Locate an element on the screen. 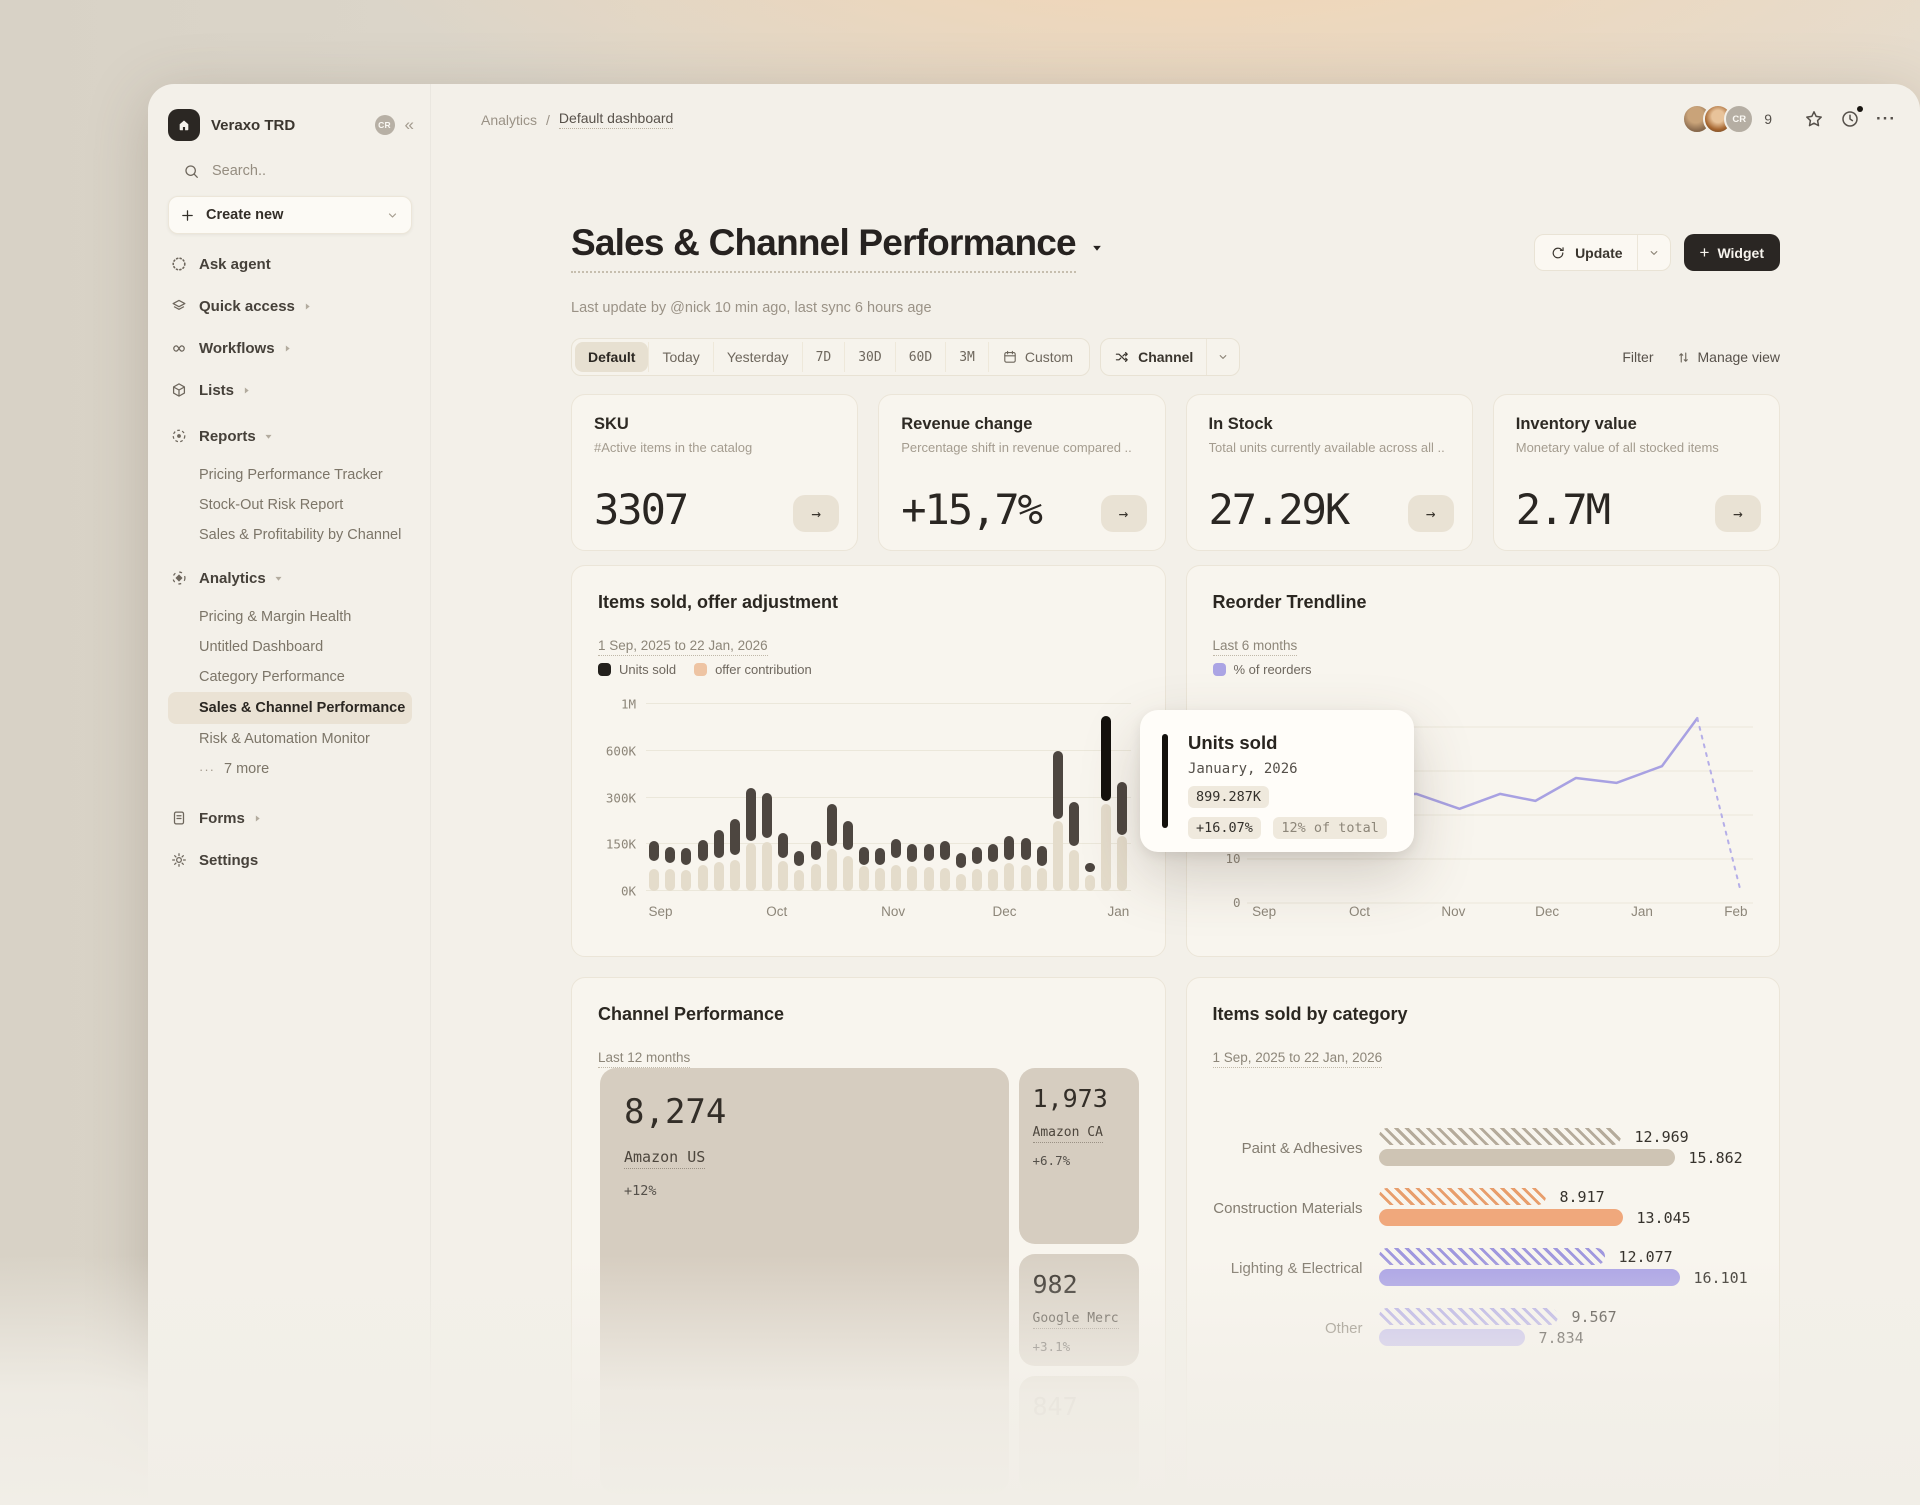 This screenshot has height=1505, width=1920. treemap-tile-amazon-us: 8,274 Amazon US +12% is located at coordinates (804, 1281).